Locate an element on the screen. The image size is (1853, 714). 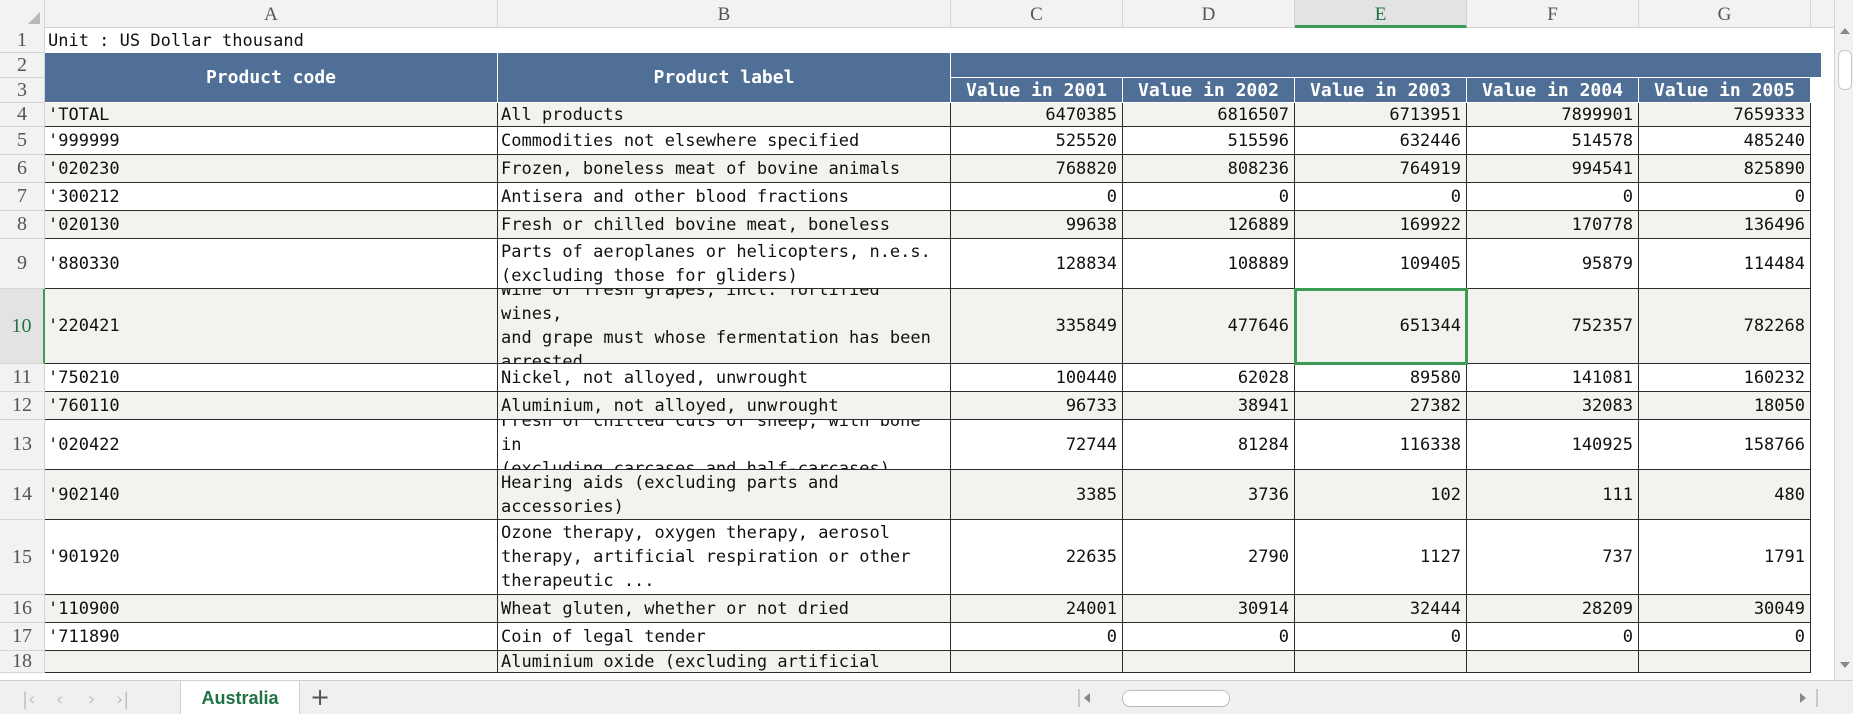
scroll-down-icon is located at coordinates (1845, 665).